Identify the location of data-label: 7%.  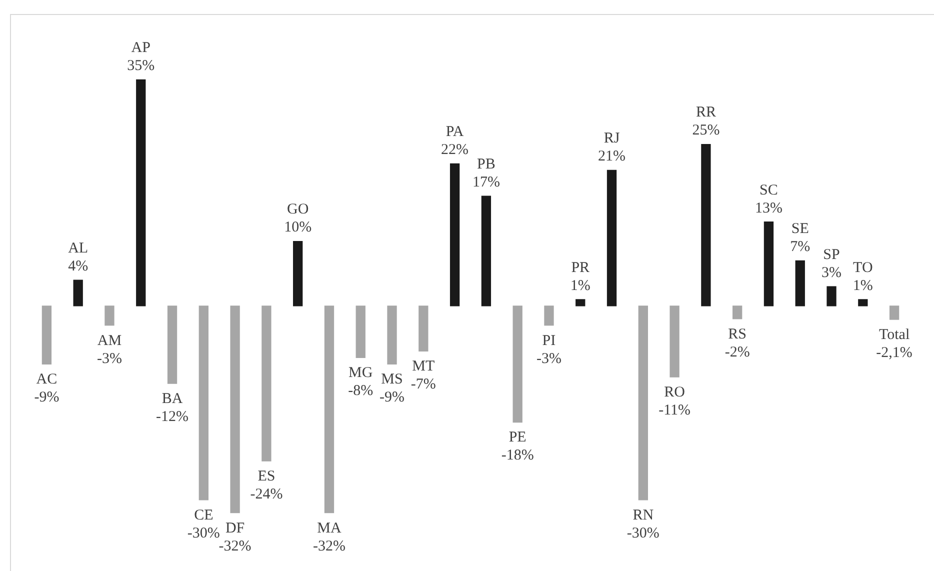
(800, 247).